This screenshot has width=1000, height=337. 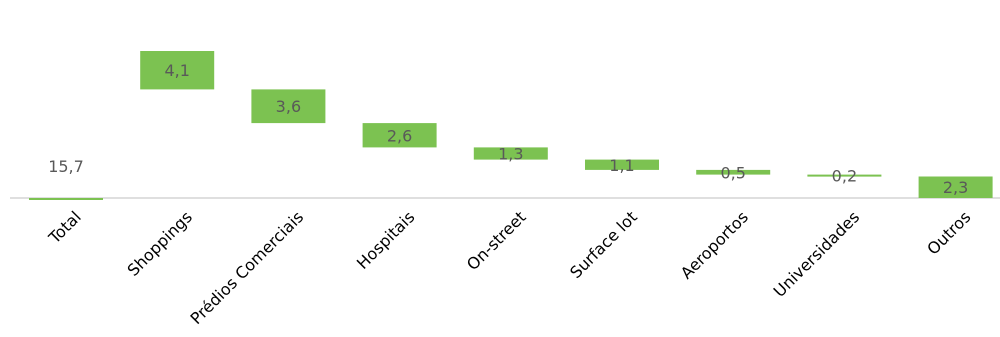 I want to click on bar-predios-comerciais, so click(x=288, y=106).